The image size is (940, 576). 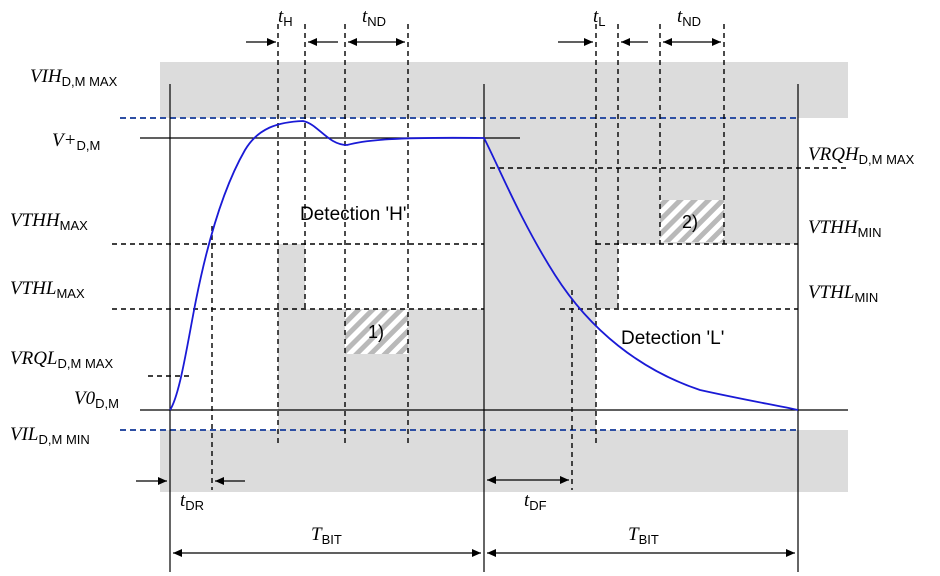 I want to click on region-vthh-band, so click(x=607, y=276).